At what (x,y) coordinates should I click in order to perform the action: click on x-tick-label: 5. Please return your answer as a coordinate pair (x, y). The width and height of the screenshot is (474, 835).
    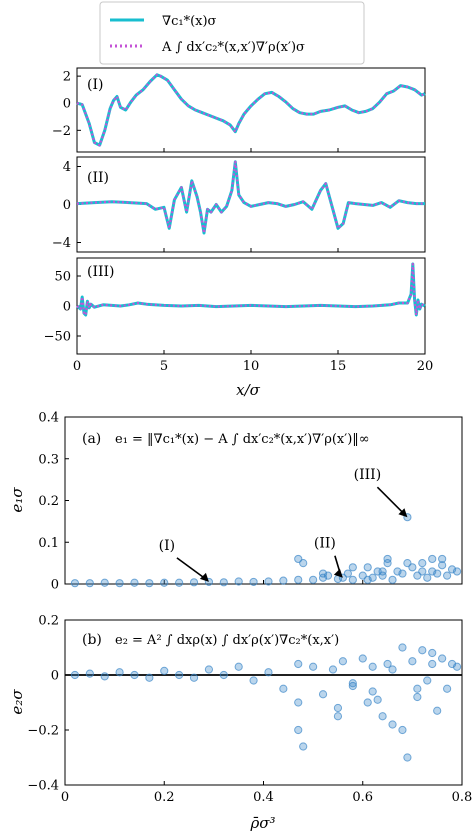
    Looking at the image, I should click on (164, 366).